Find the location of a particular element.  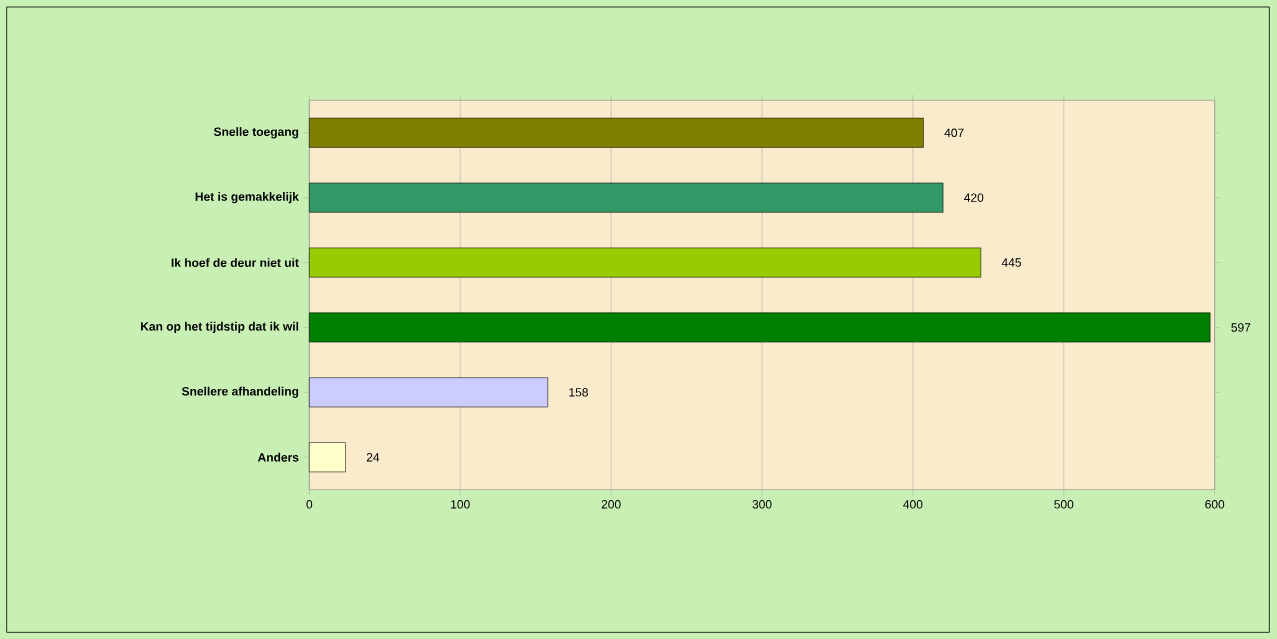

y-tick-label: Ik hoef de deur niet uit is located at coordinates (235, 262).